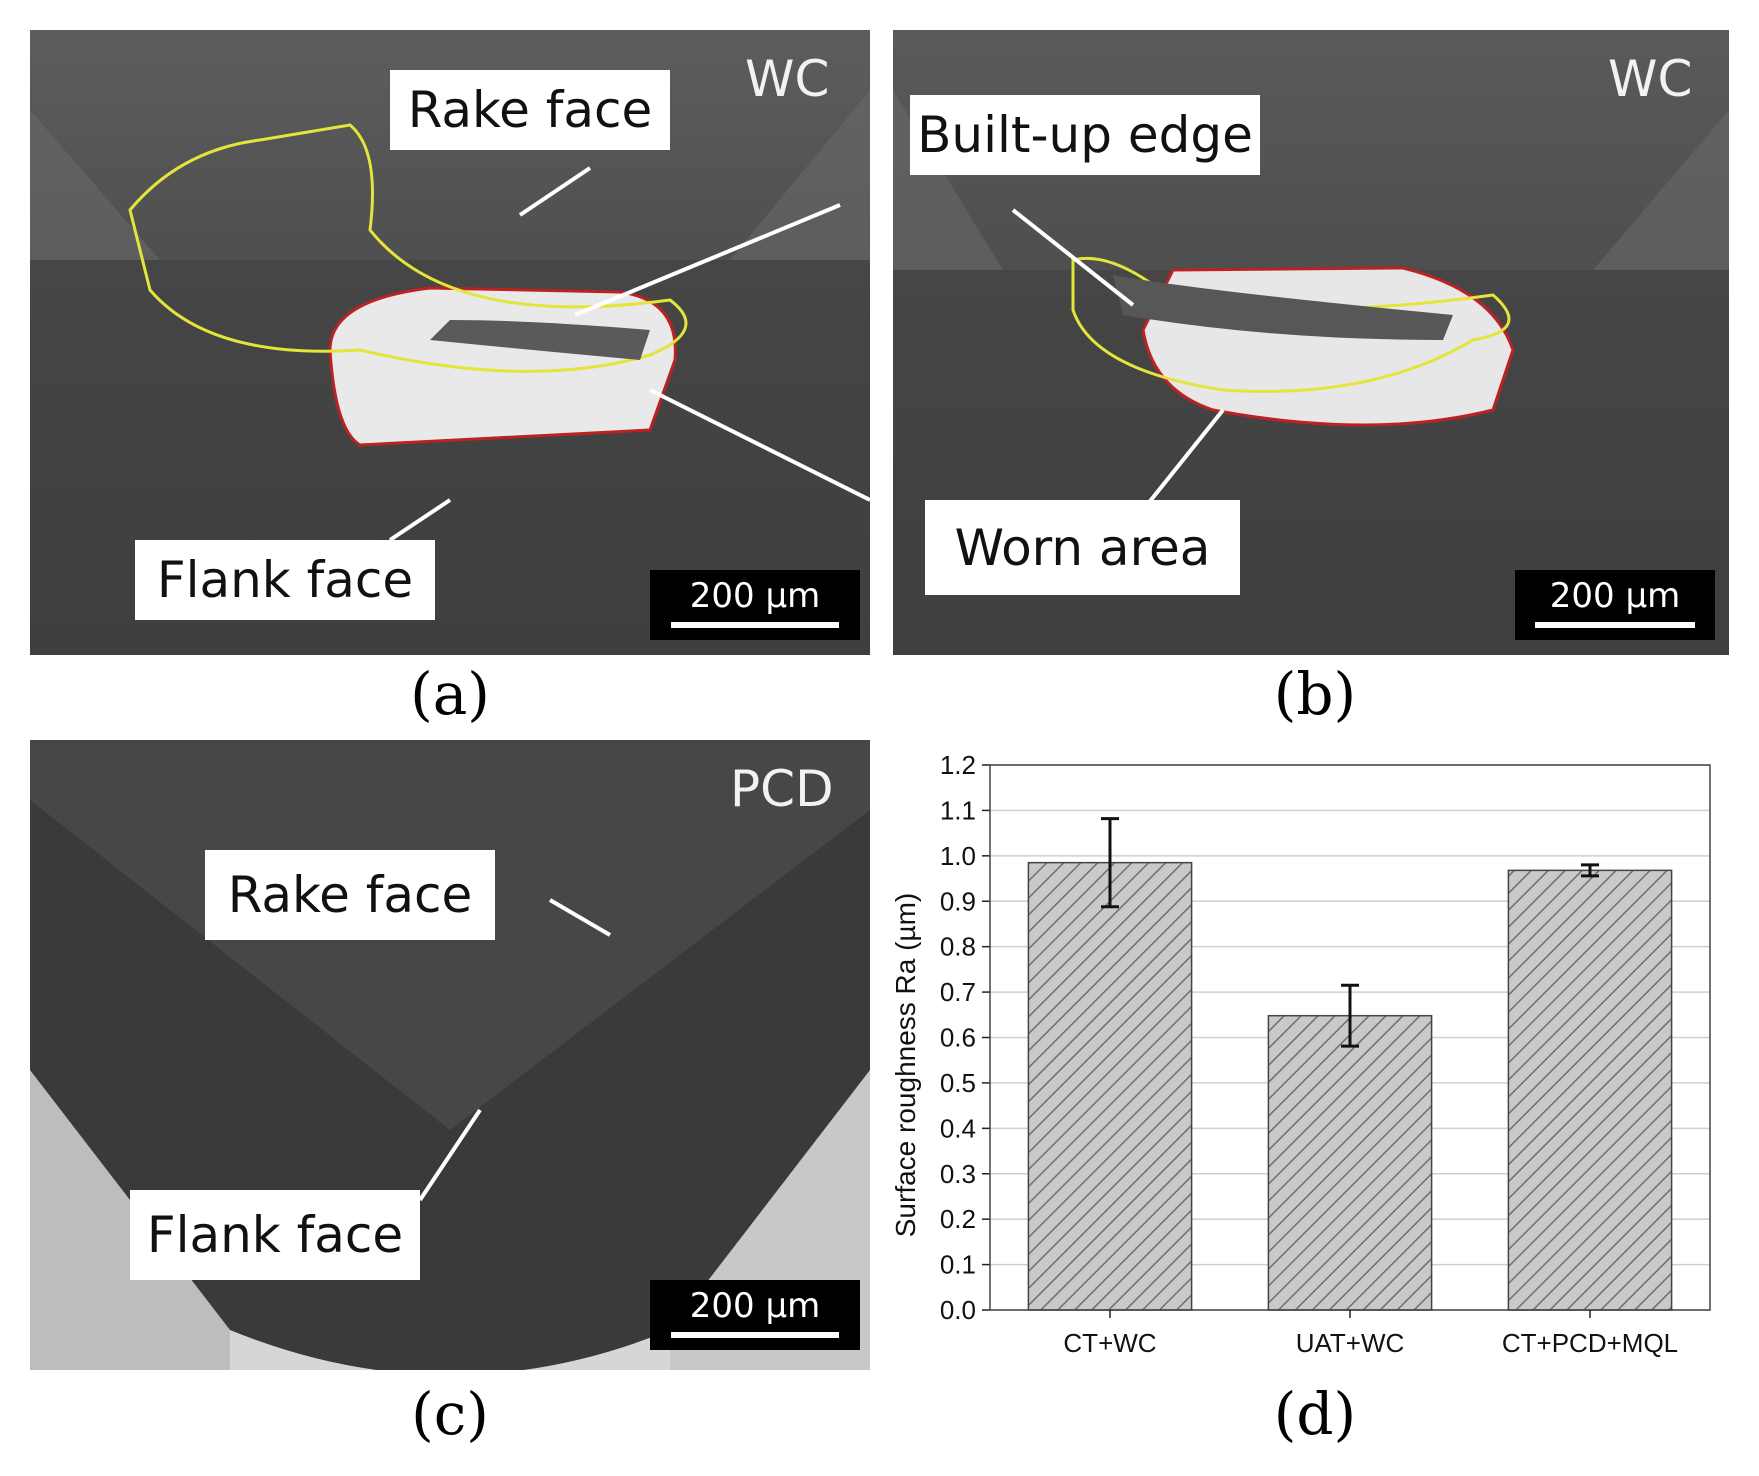 This screenshot has width=1759, height=1476. Describe the element at coordinates (958, 856) in the screenshot. I see `y-tick-label: 1.0` at that location.